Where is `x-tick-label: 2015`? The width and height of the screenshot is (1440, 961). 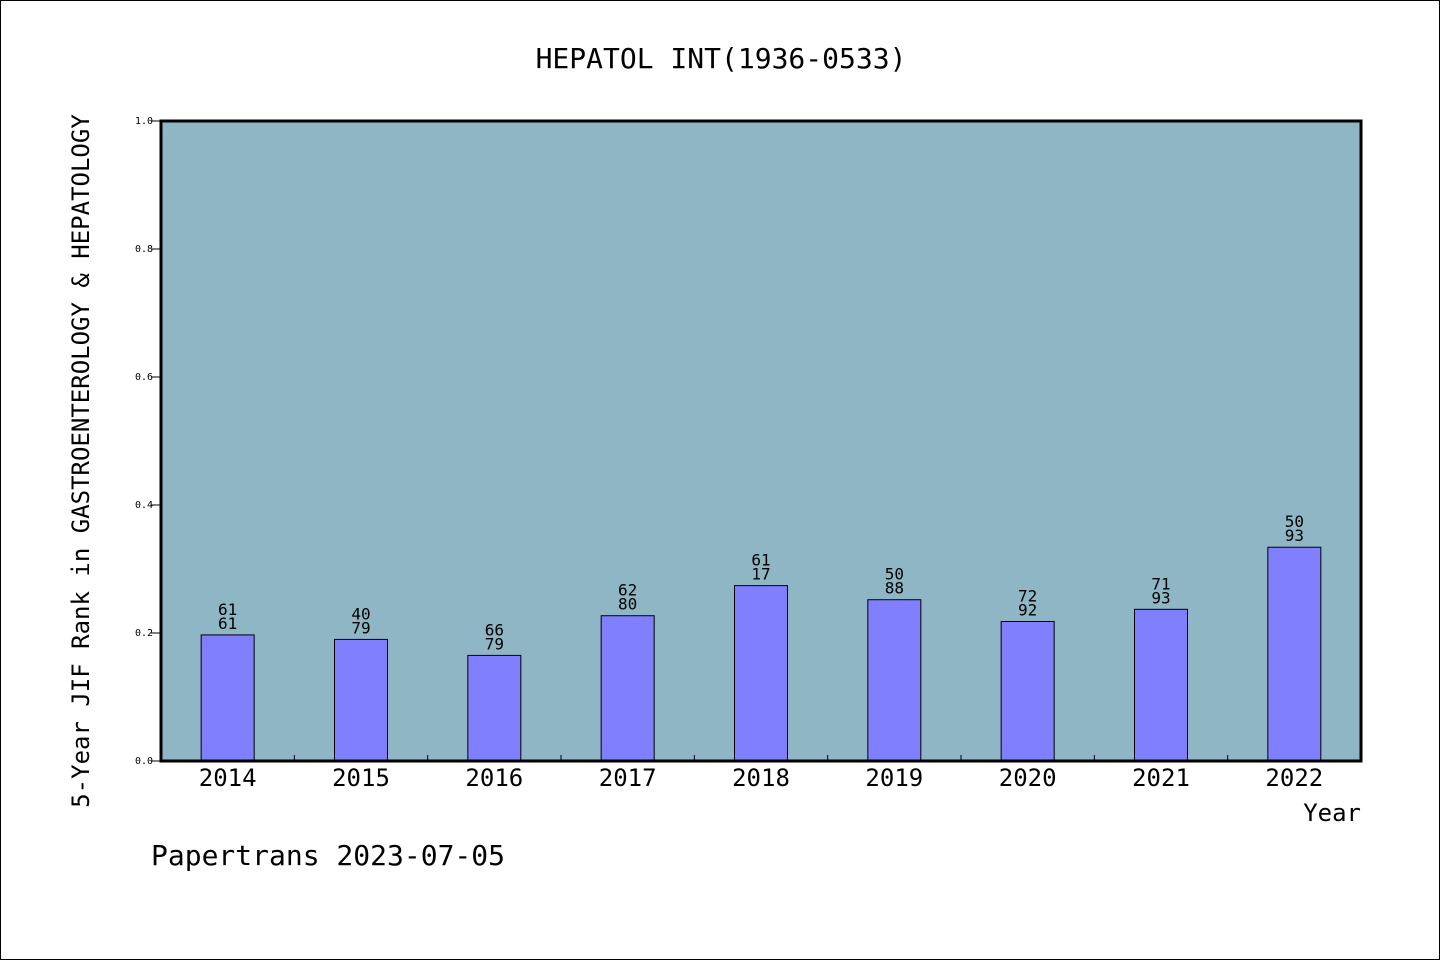 x-tick-label: 2015 is located at coordinates (361, 778).